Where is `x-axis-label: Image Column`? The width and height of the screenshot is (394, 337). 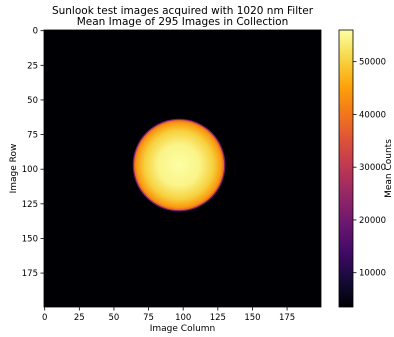 x-axis-label: Image Column is located at coordinates (183, 329).